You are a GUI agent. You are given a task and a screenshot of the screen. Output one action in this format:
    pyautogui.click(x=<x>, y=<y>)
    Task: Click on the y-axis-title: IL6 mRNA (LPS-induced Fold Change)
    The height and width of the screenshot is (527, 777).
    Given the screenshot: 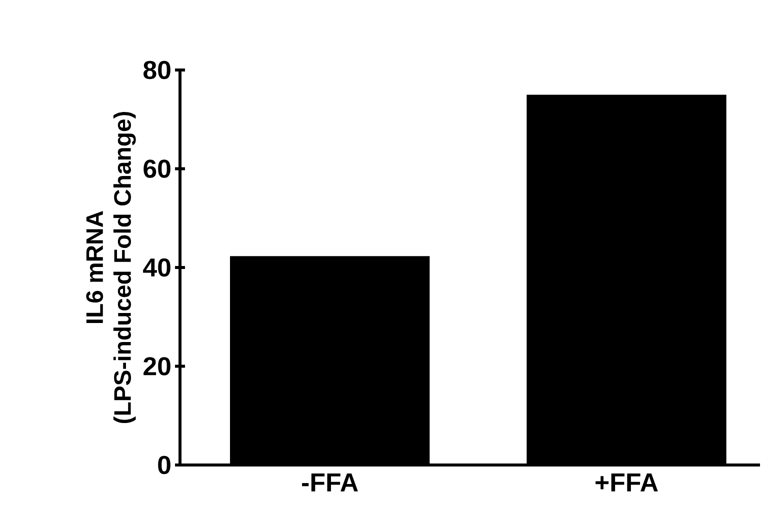 What is the action you would take?
    pyautogui.click(x=111, y=268)
    